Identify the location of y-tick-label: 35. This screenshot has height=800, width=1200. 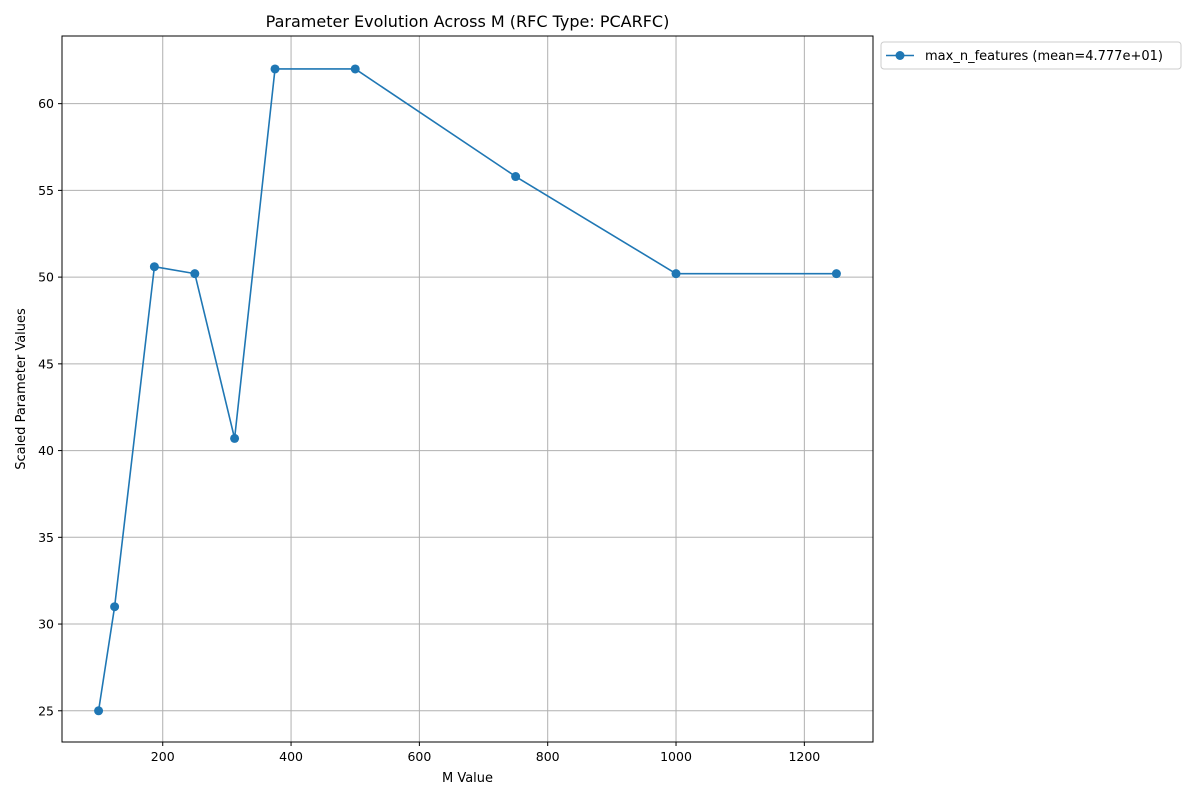
(46, 537).